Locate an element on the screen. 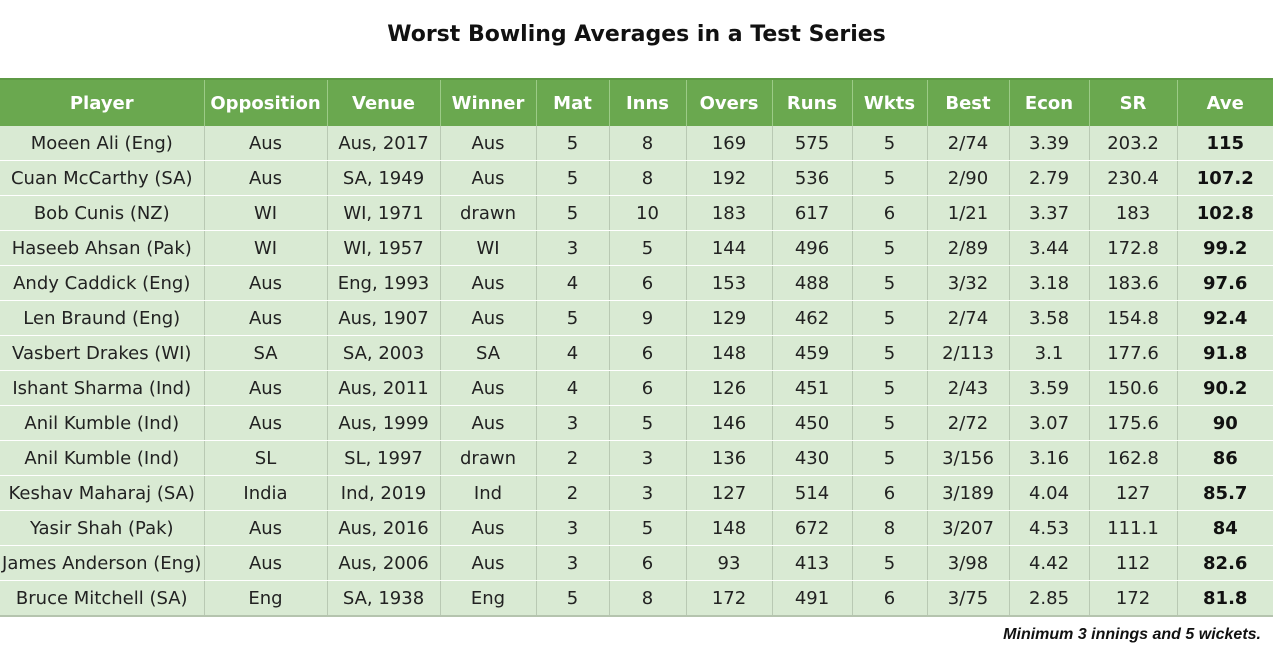  column-header-inns: Inns is located at coordinates (647, 102).